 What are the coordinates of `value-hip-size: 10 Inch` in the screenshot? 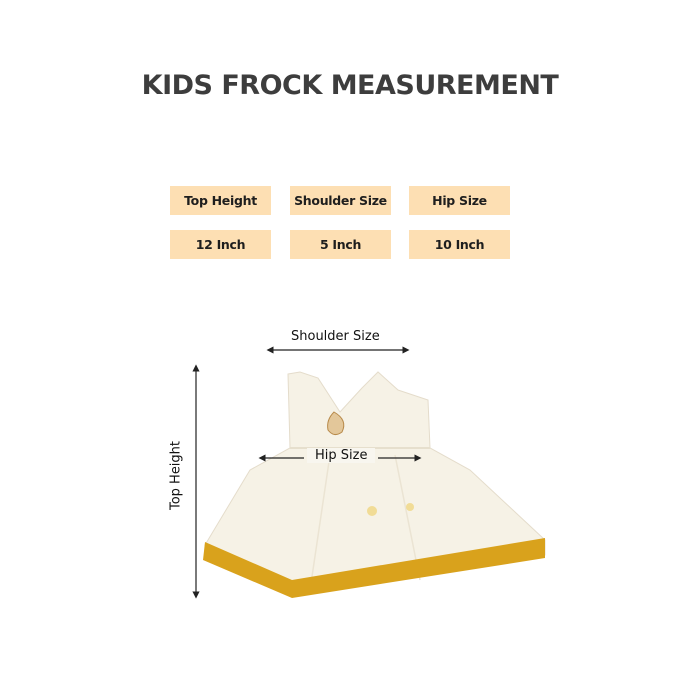 It's located at (459, 244).